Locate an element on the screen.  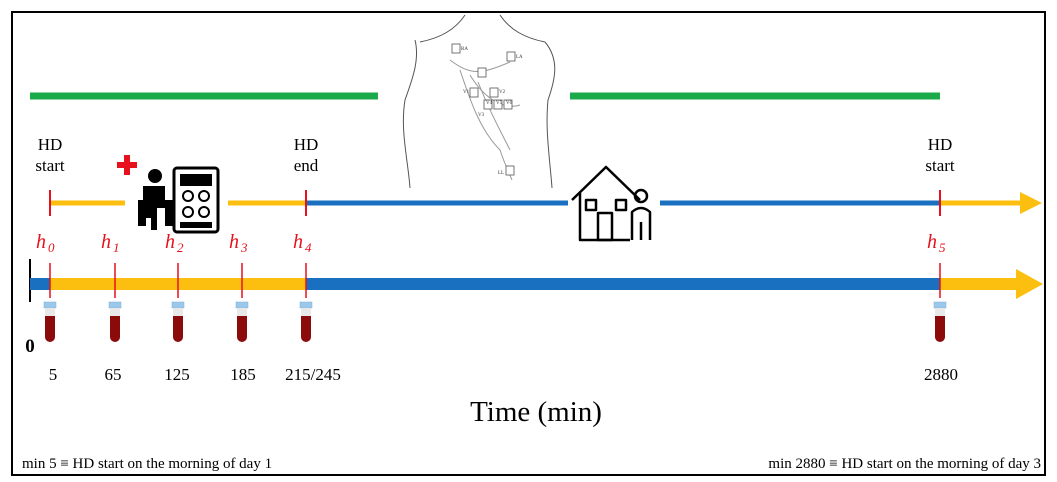
minute-label: 65 is located at coordinates (113, 374).